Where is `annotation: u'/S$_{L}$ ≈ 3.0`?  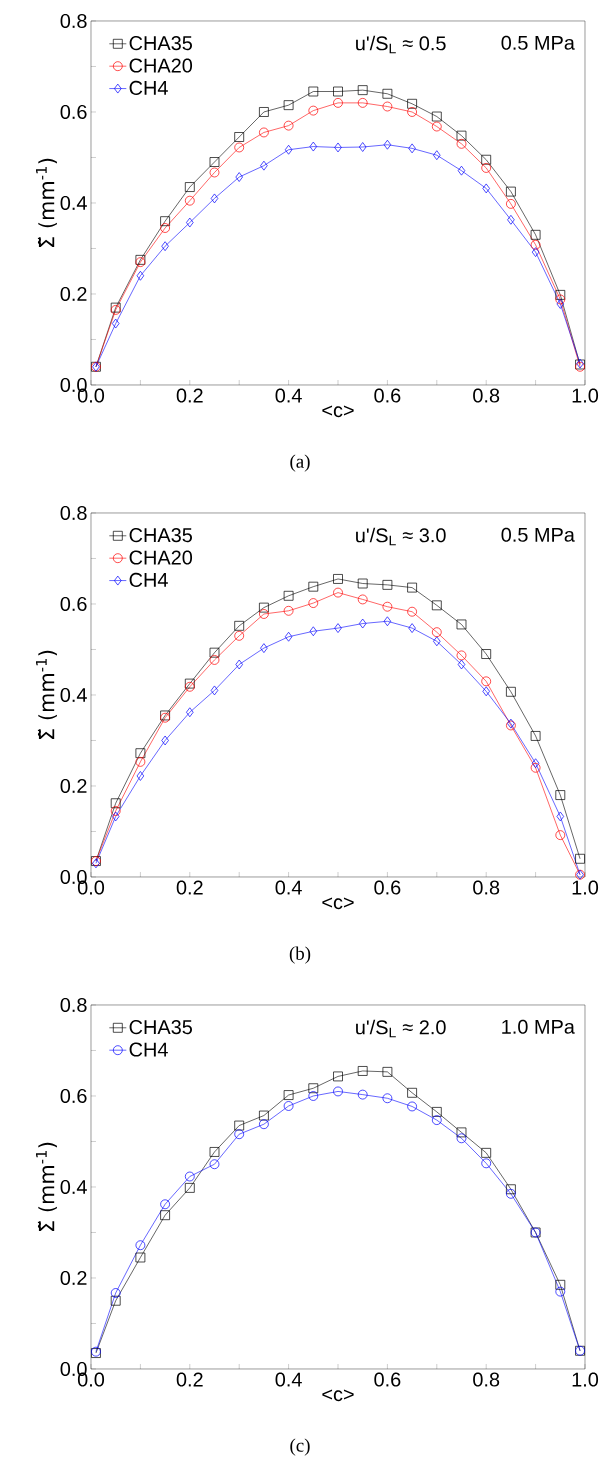 annotation: u'/S$_{L}$ ≈ 3.0 is located at coordinates (401, 536).